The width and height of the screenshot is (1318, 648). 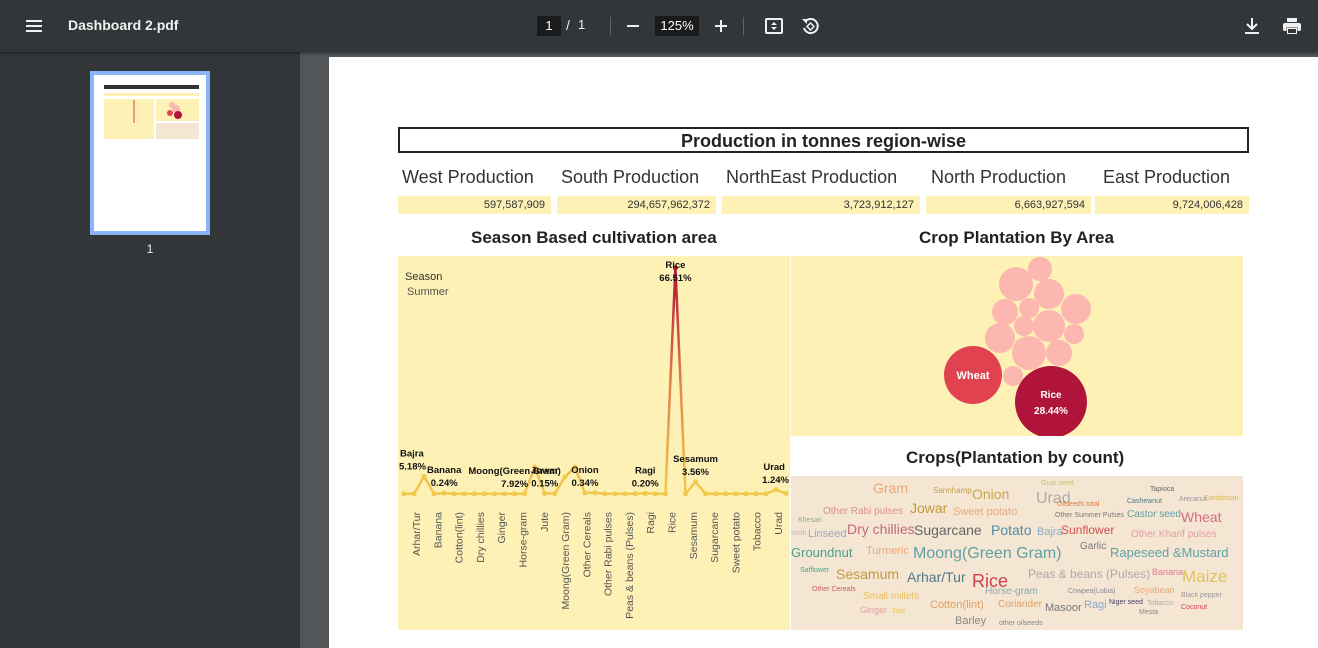 I want to click on cloud-word: Masoor, so click(x=1063, y=608).